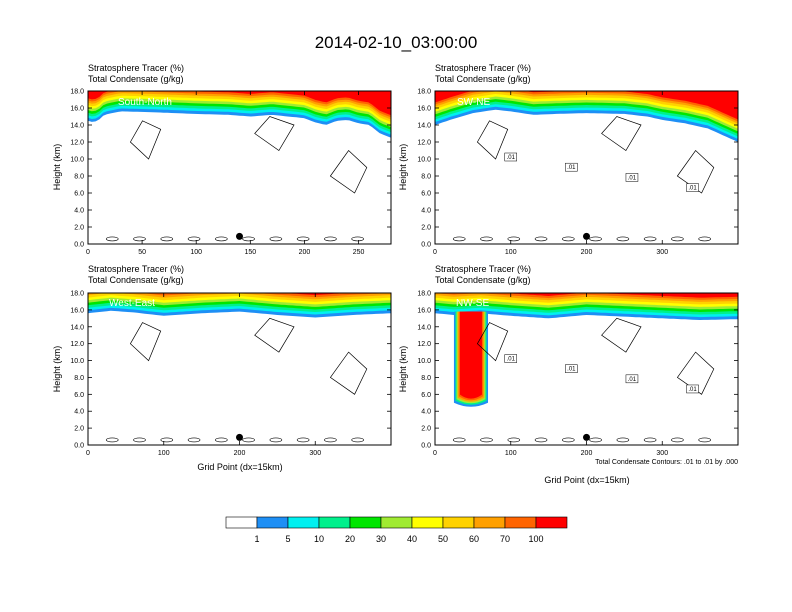 This screenshot has width=792, height=612. Describe the element at coordinates (662, 252) in the screenshot. I see `x-tick-label: 300` at that location.